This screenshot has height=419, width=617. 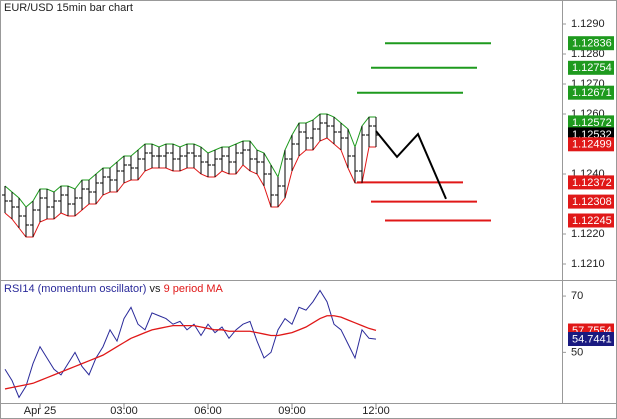 I want to click on x-tick-label: 06:00, so click(x=208, y=411).